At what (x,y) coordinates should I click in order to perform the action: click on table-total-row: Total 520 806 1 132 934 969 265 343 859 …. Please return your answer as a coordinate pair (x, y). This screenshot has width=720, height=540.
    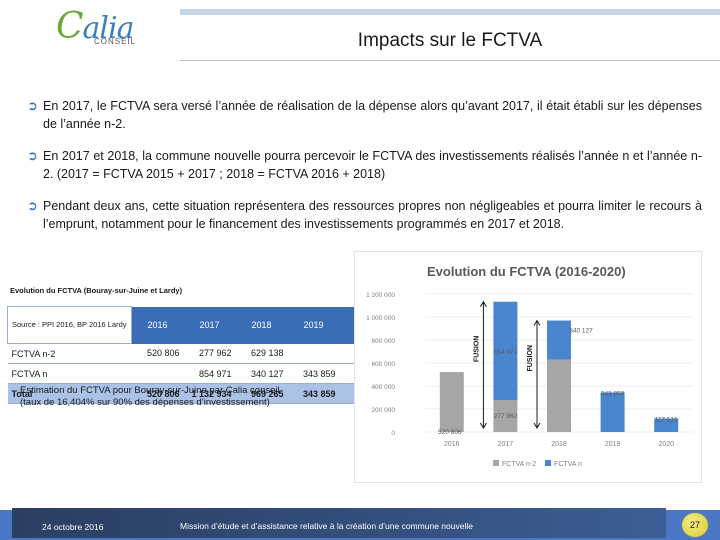
    Looking at the image, I should click on (199, 393).